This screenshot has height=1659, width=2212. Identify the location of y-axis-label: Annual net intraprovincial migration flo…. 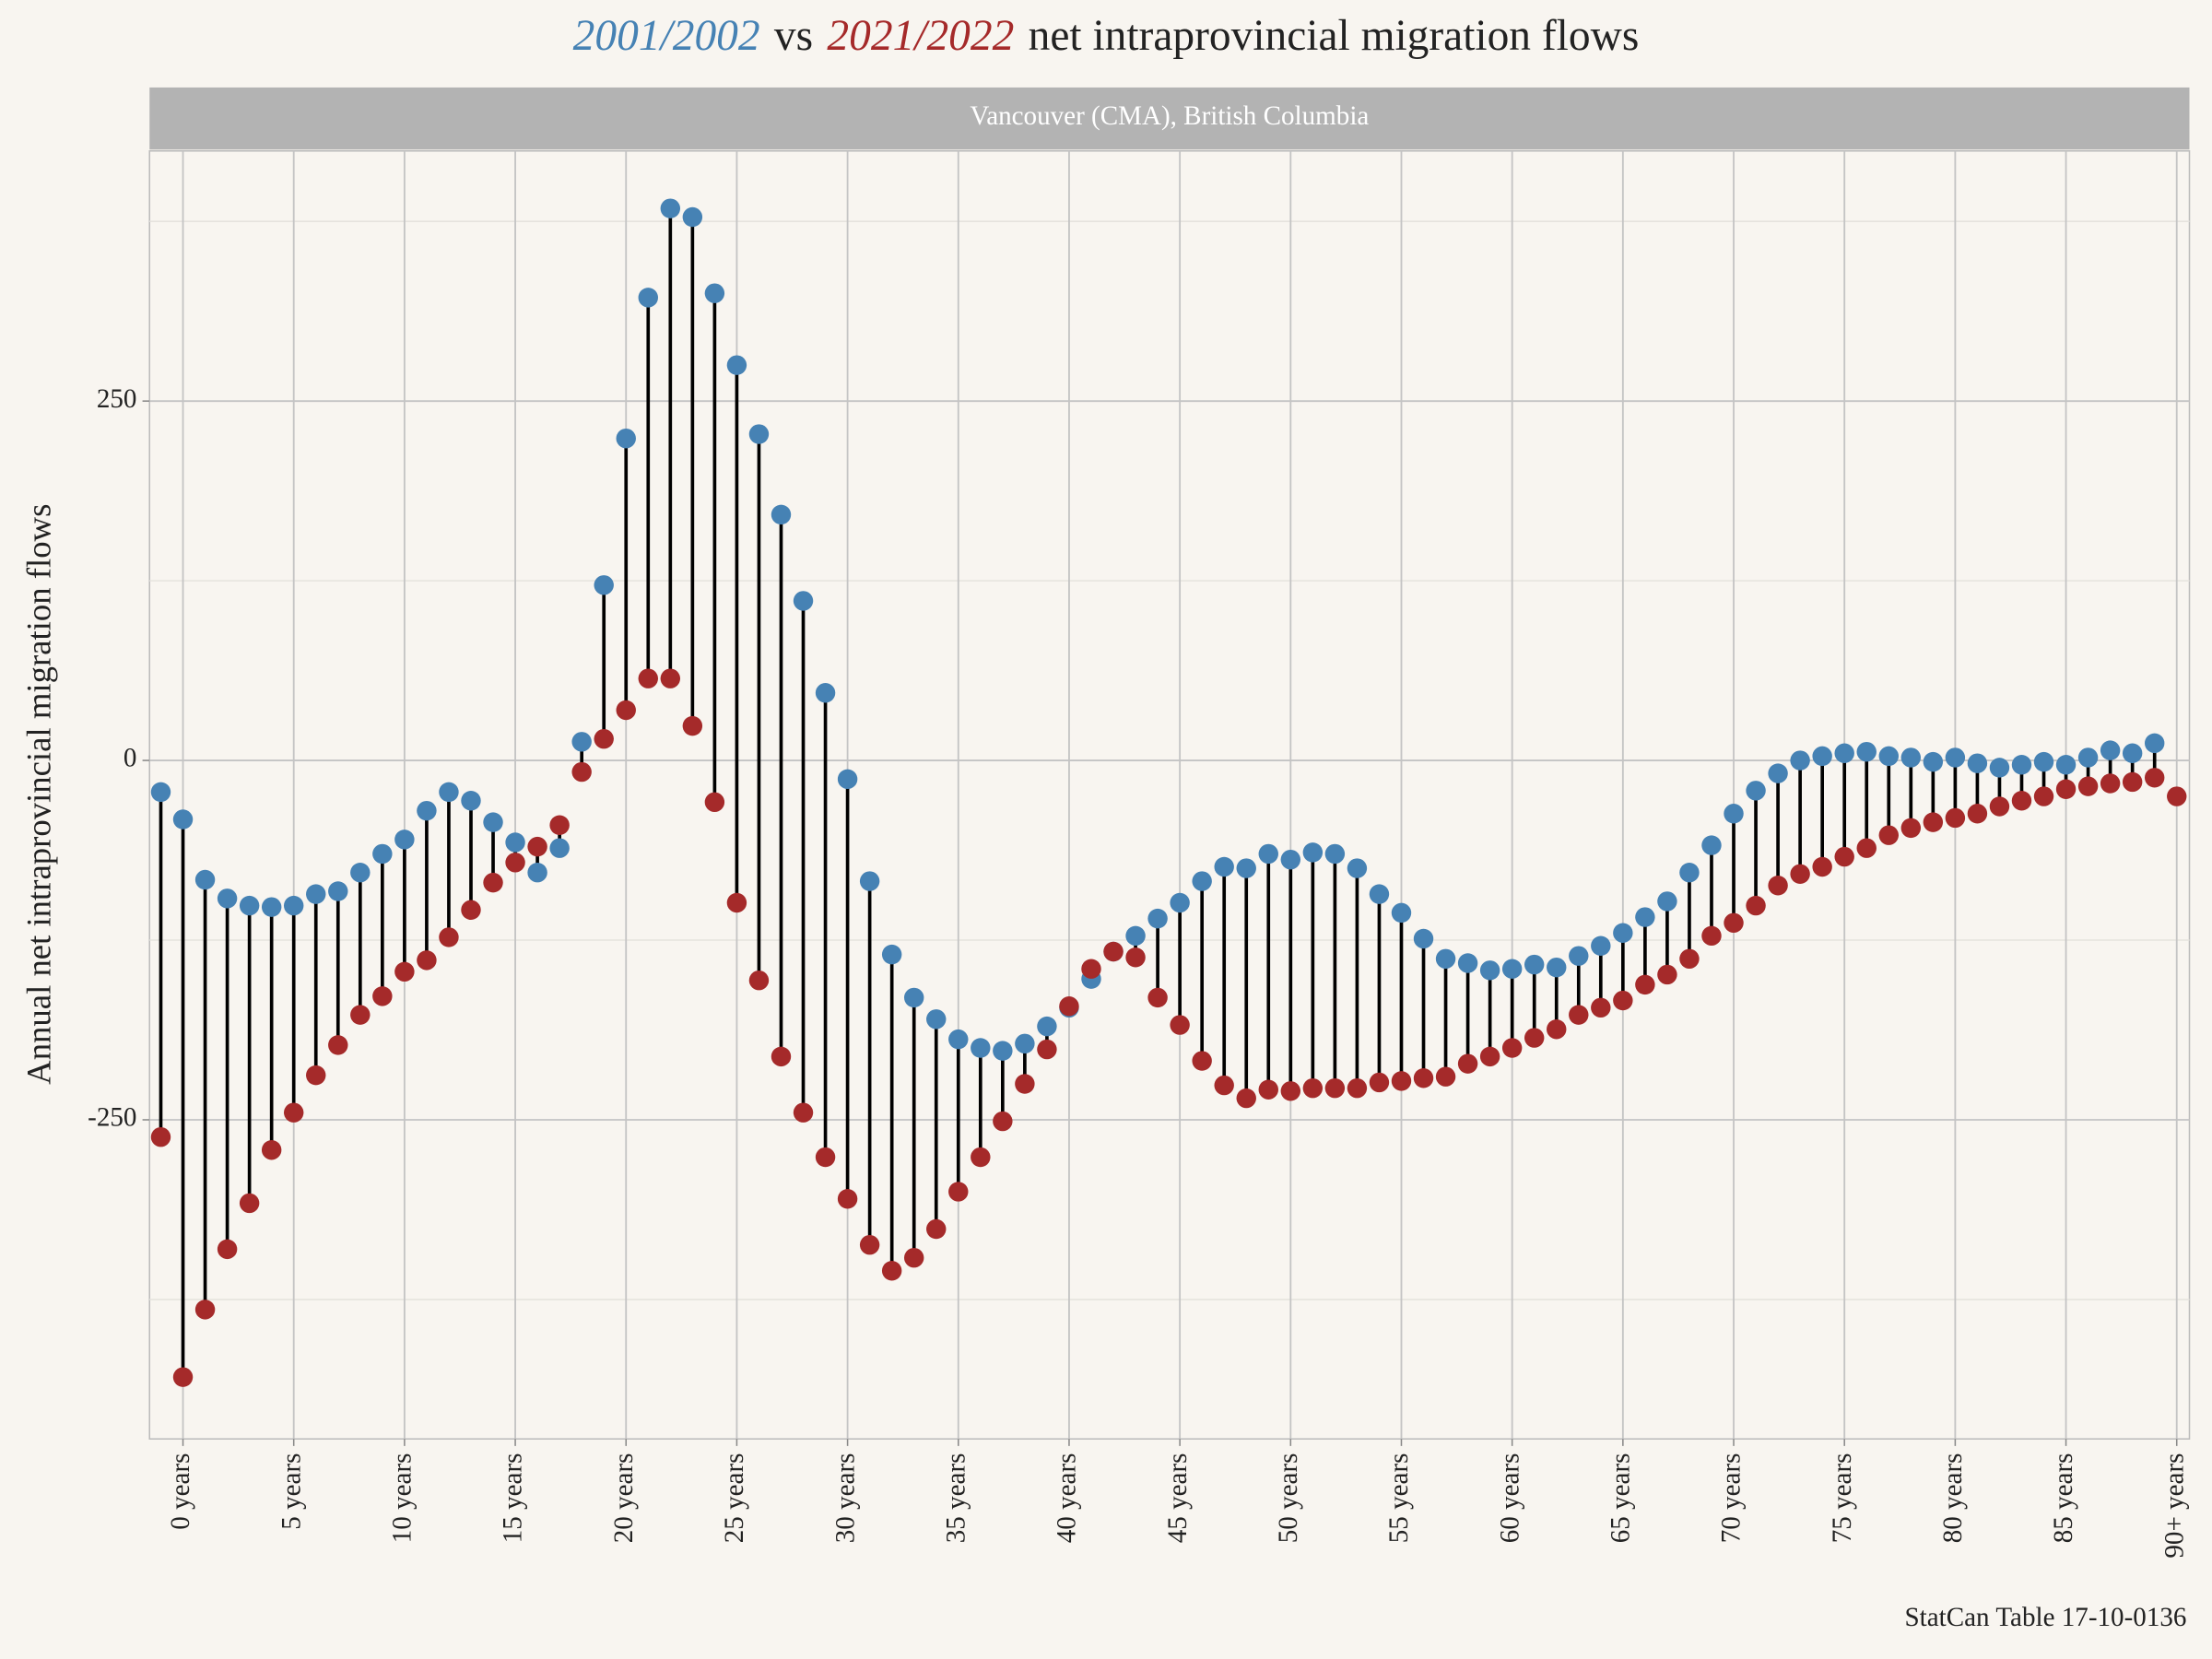
(38, 794).